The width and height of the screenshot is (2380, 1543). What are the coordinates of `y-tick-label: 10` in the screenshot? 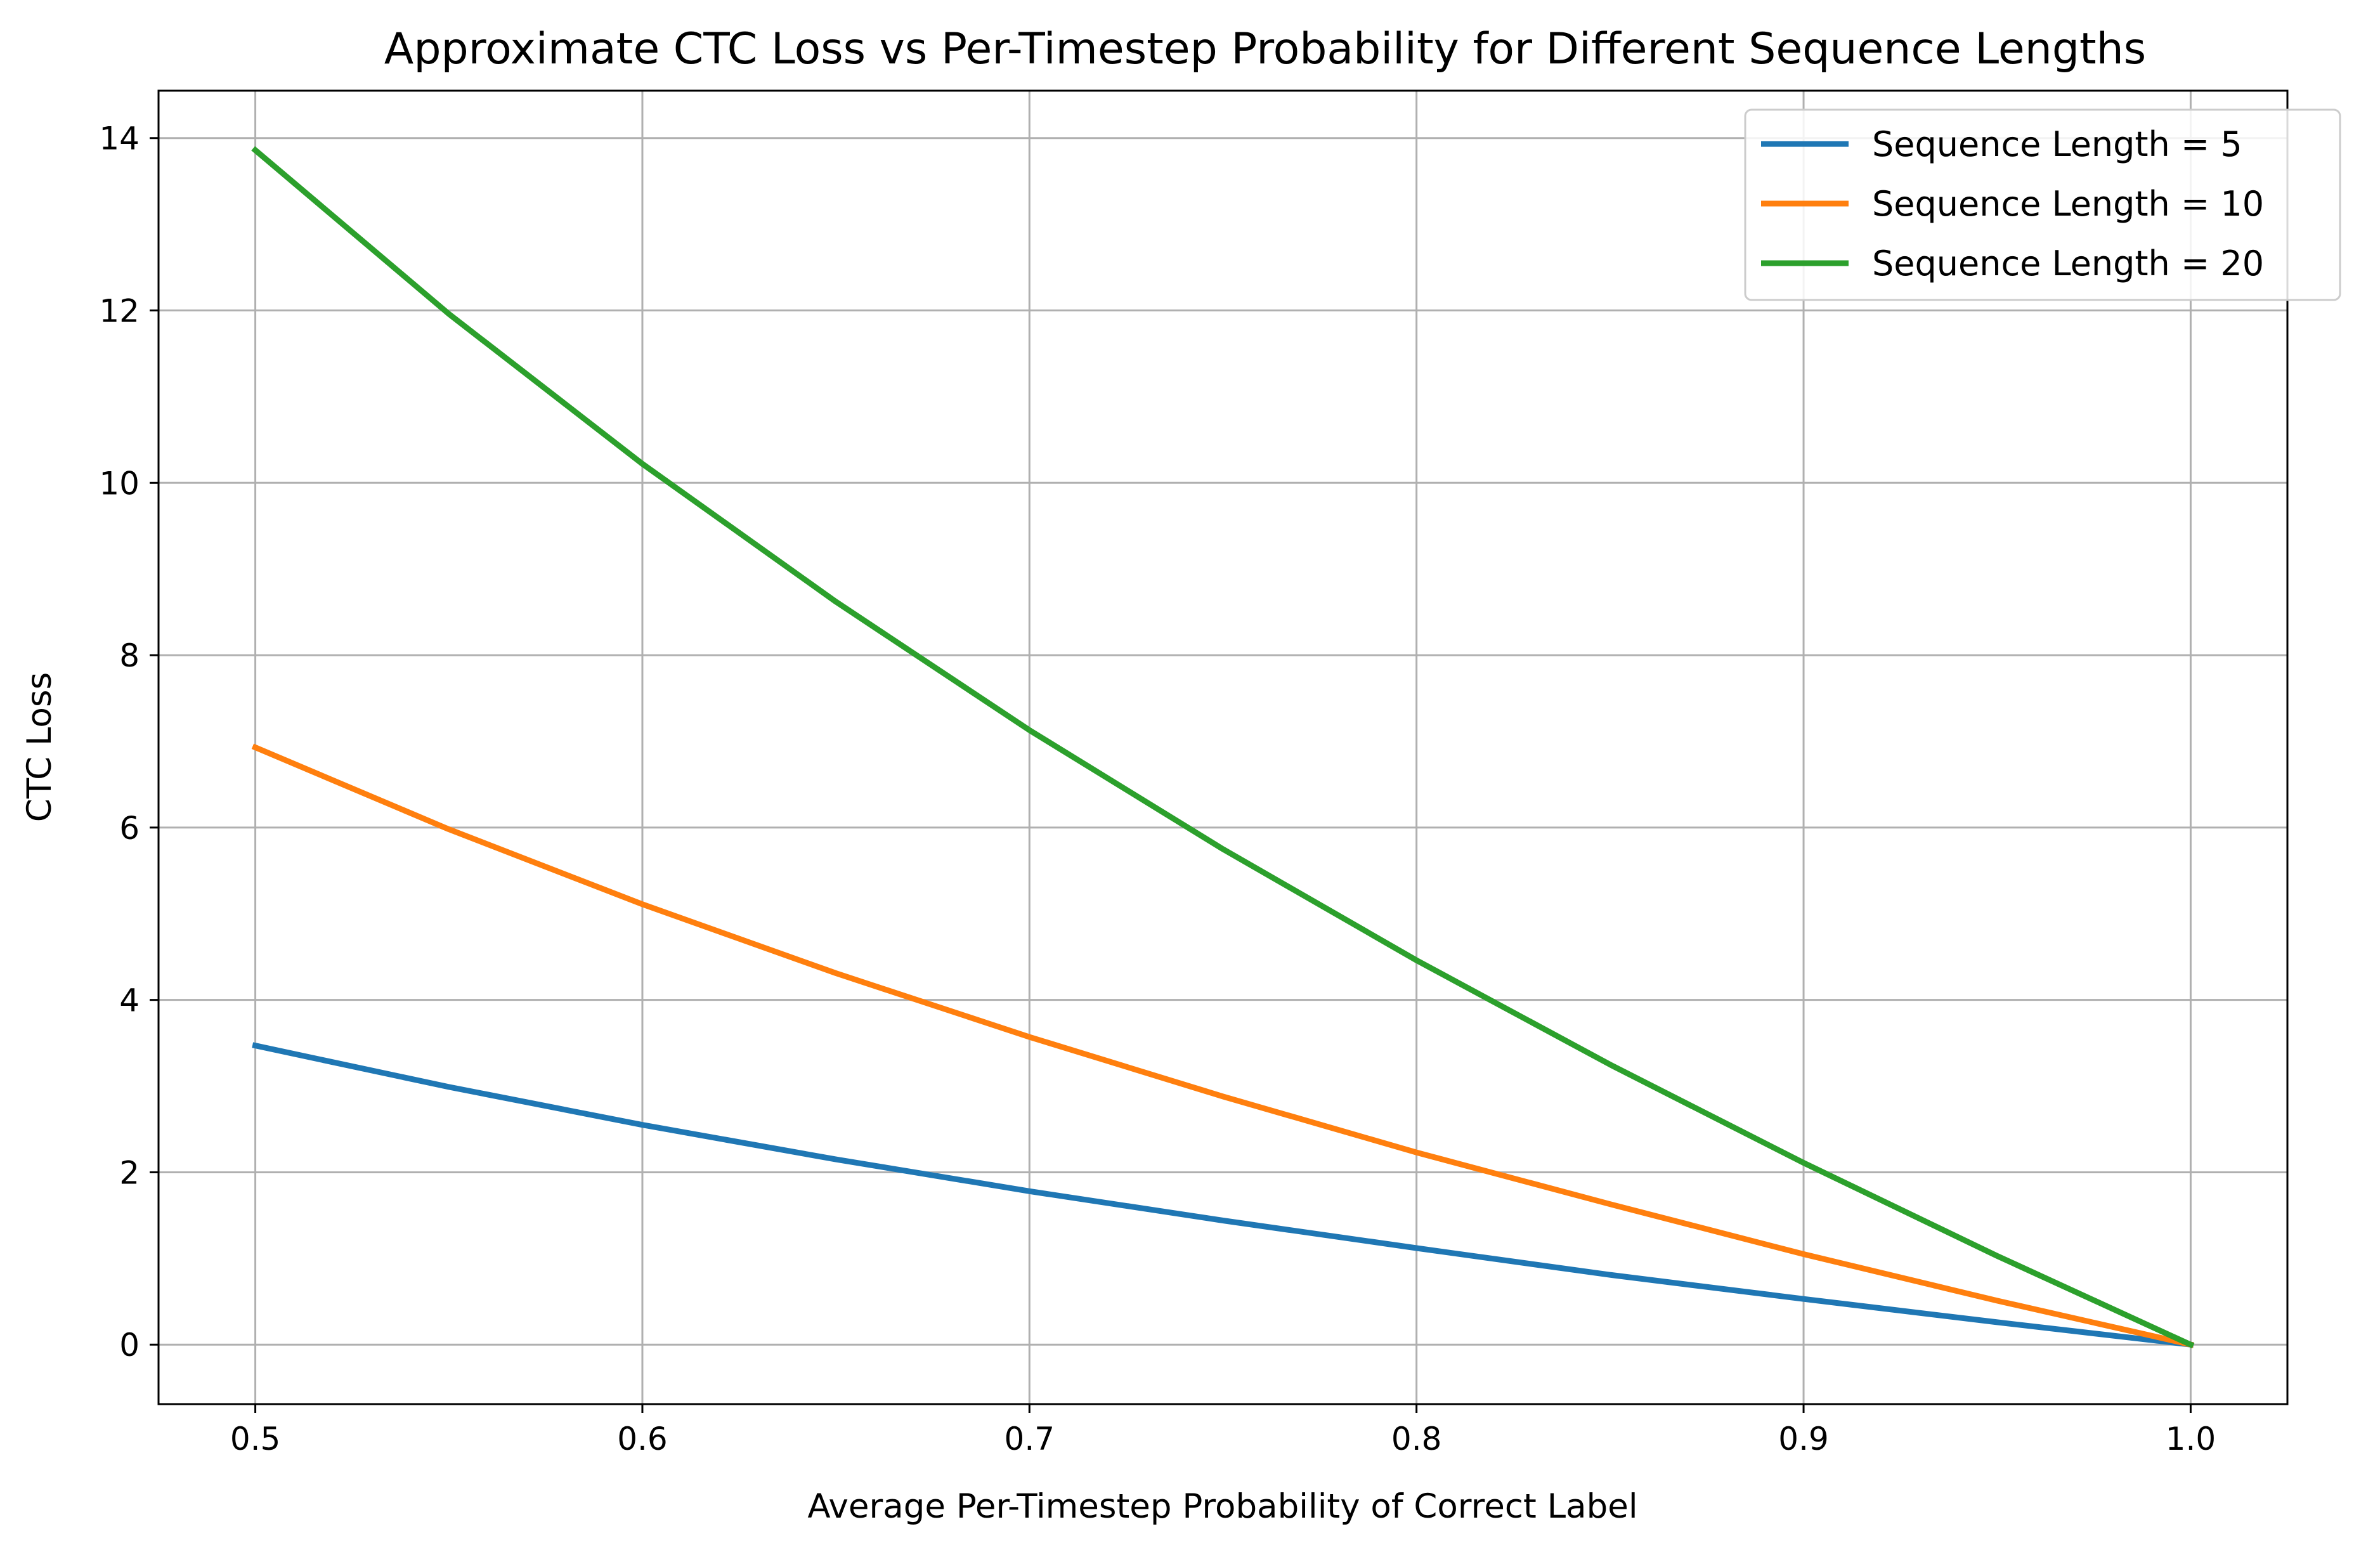 It's located at (119, 483).